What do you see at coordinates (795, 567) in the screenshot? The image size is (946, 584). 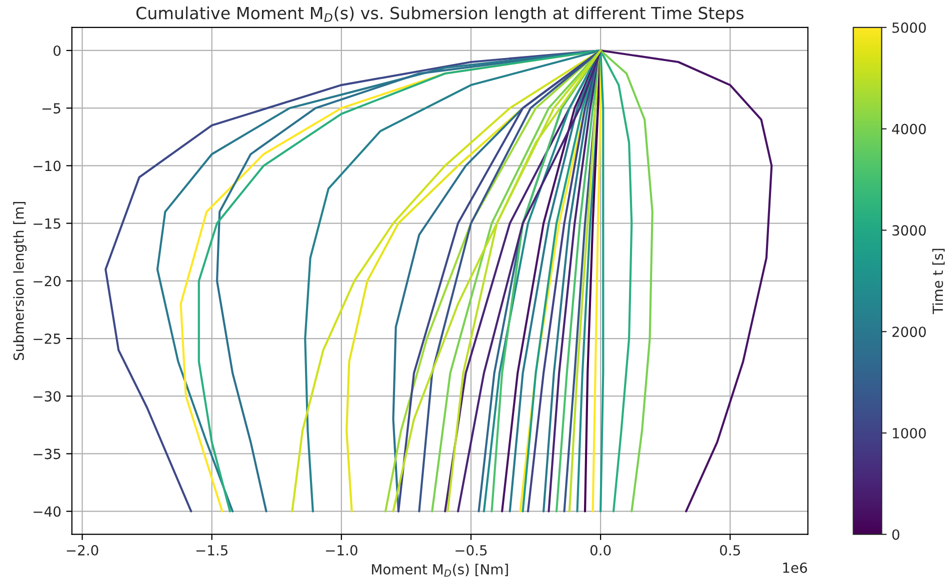 I see `text: 1e6` at bounding box center [795, 567].